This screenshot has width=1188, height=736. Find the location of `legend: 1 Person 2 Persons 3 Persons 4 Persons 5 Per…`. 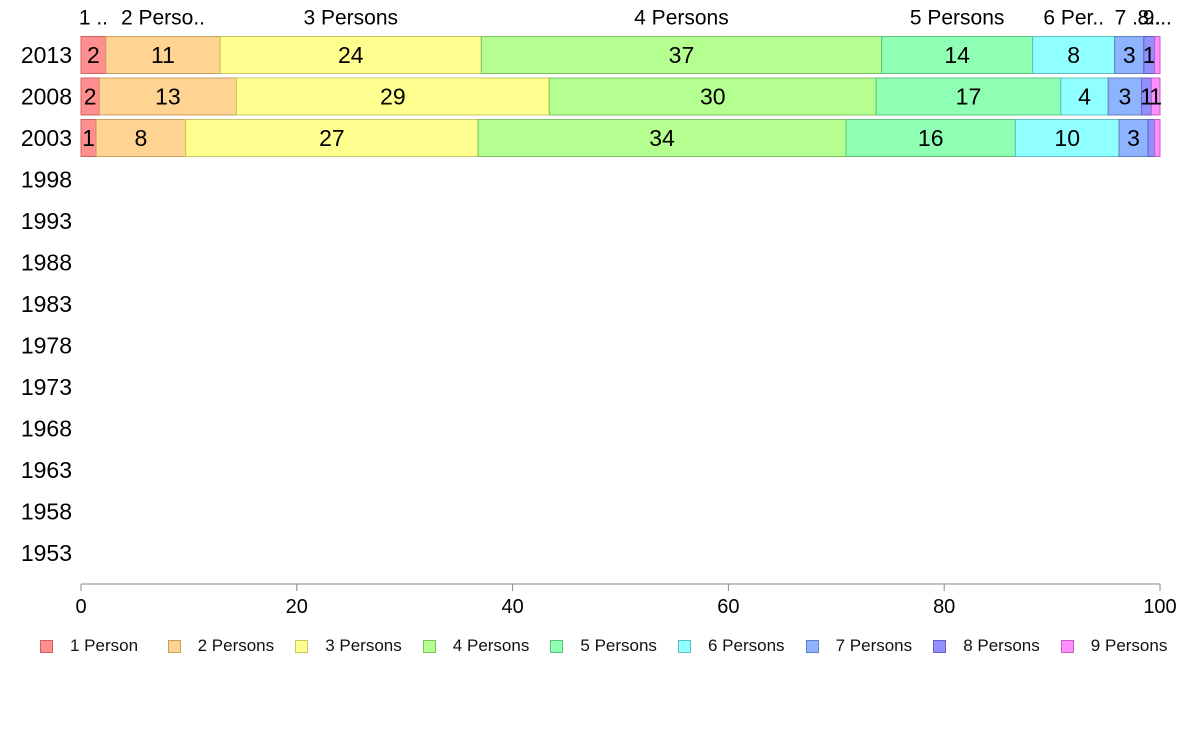

legend: 1 Person 2 Persons 3 Persons 4 Persons 5 Per… is located at coordinates (594, 648).